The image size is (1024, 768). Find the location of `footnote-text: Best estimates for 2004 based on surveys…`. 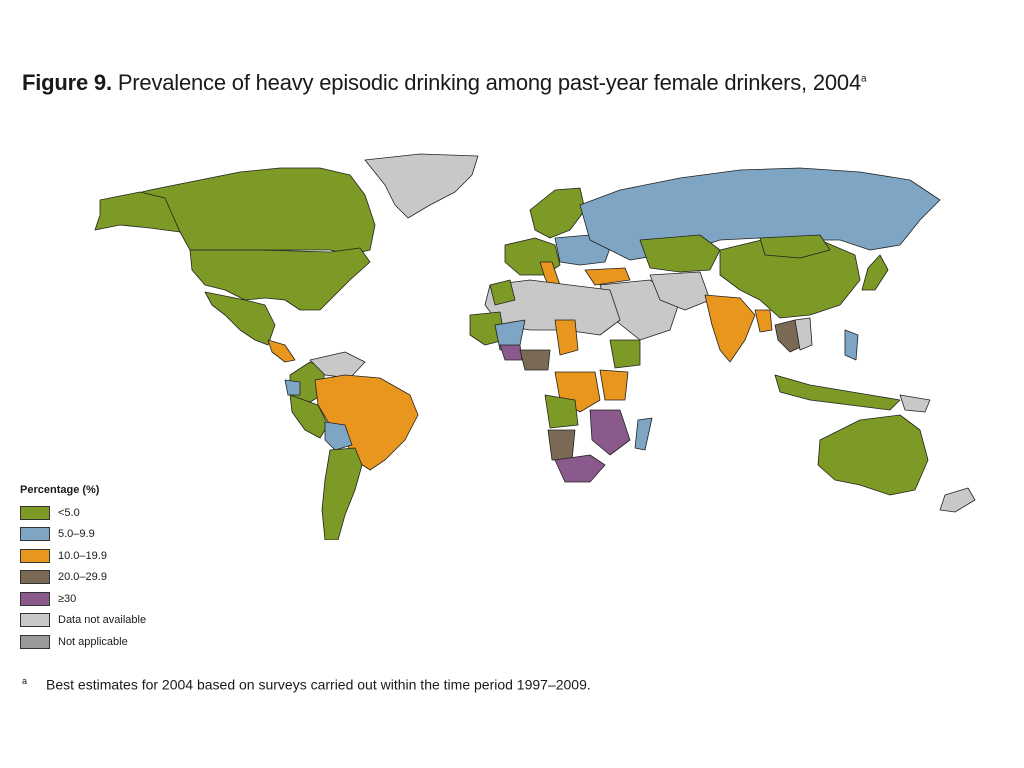

footnote-text: Best estimates for 2004 based on surveys… is located at coordinates (318, 684).